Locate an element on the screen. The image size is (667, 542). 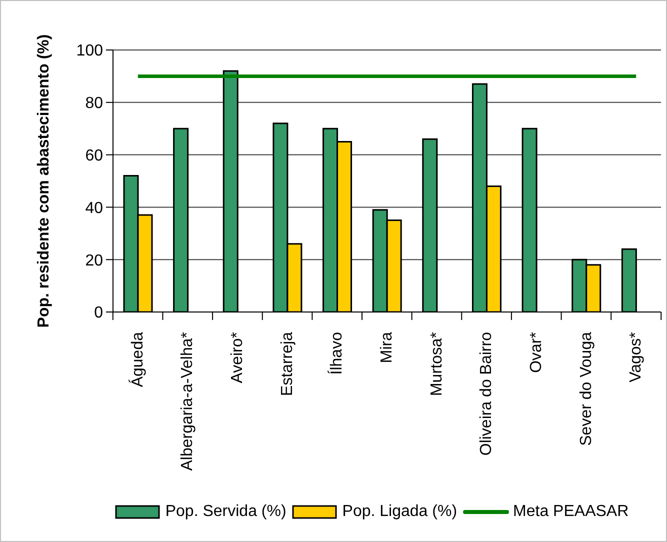
x-tick-label: Sever do Vouga is located at coordinates (586, 389).